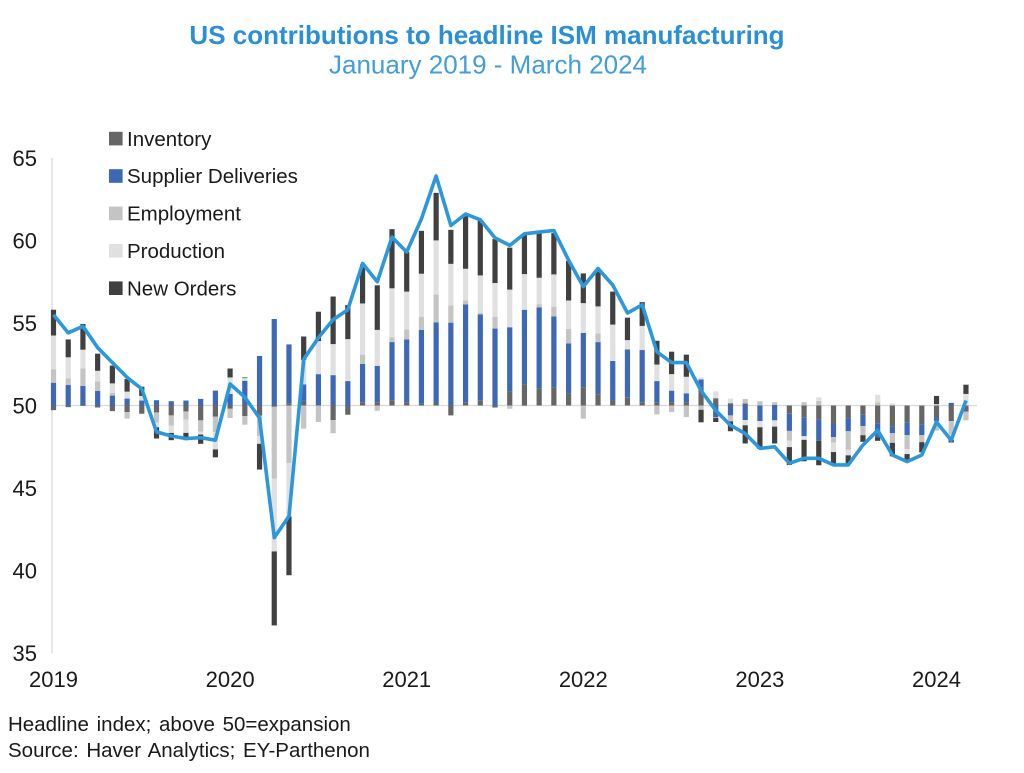 This screenshot has height=773, width=1024. Describe the element at coordinates (176, 251) in the screenshot. I see `svg-text: Production` at that location.